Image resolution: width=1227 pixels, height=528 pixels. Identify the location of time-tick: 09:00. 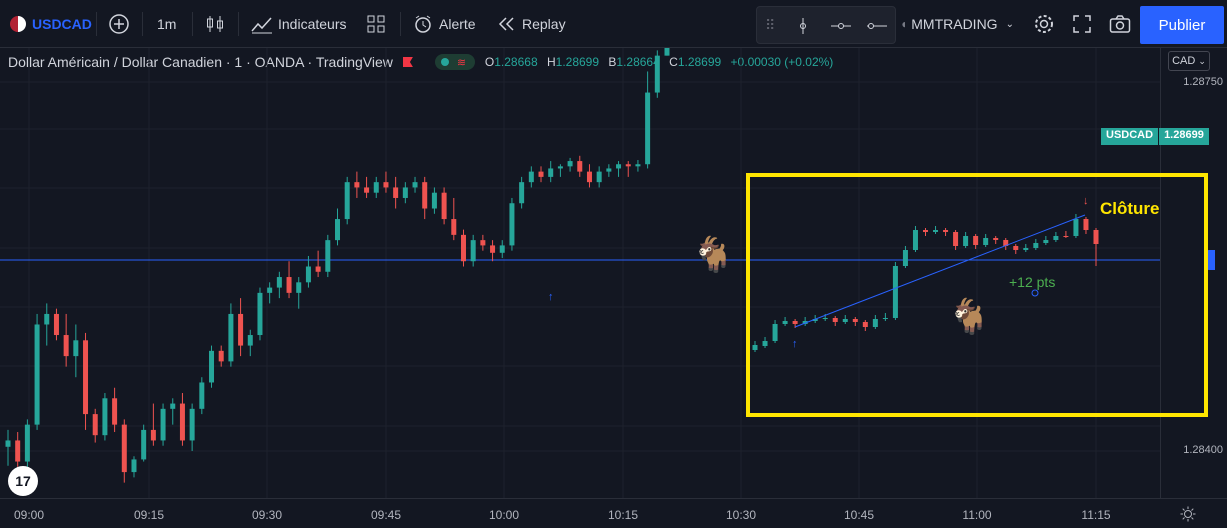
(29, 515).